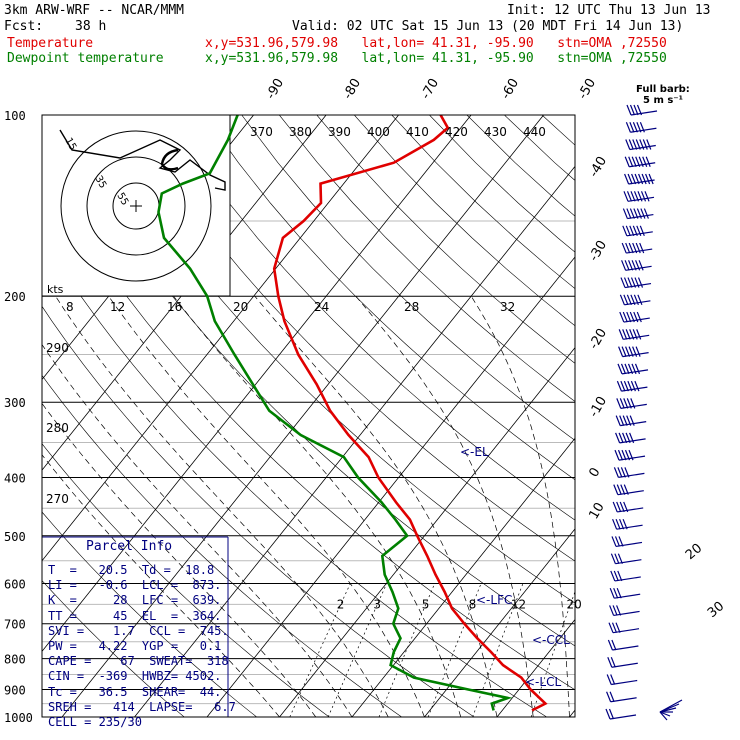 This screenshot has width=740, height=740. I want to click on dewpoint-legend: Dewpoint temperature, so click(85, 58).